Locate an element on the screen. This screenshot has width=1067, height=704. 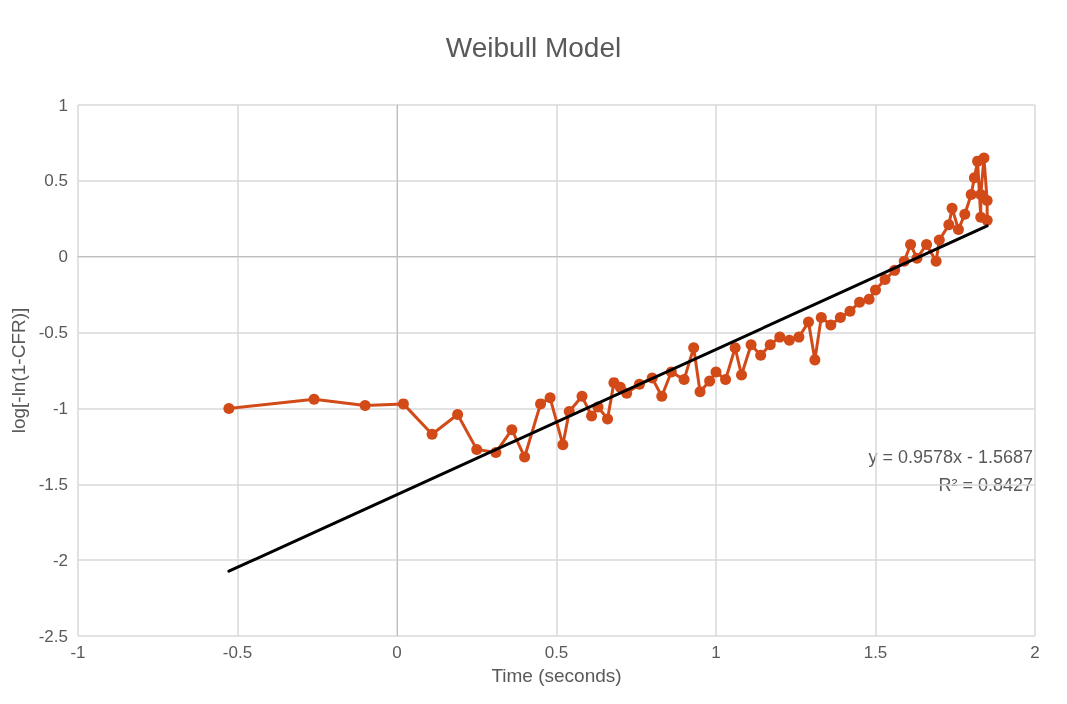
y-tick-label: 1 is located at coordinates (63, 105).